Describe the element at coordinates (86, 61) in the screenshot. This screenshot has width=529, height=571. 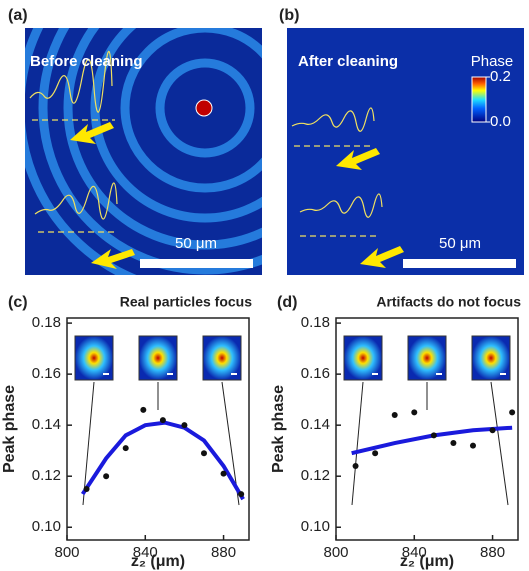
I see `image-title: Before cleaning` at that location.